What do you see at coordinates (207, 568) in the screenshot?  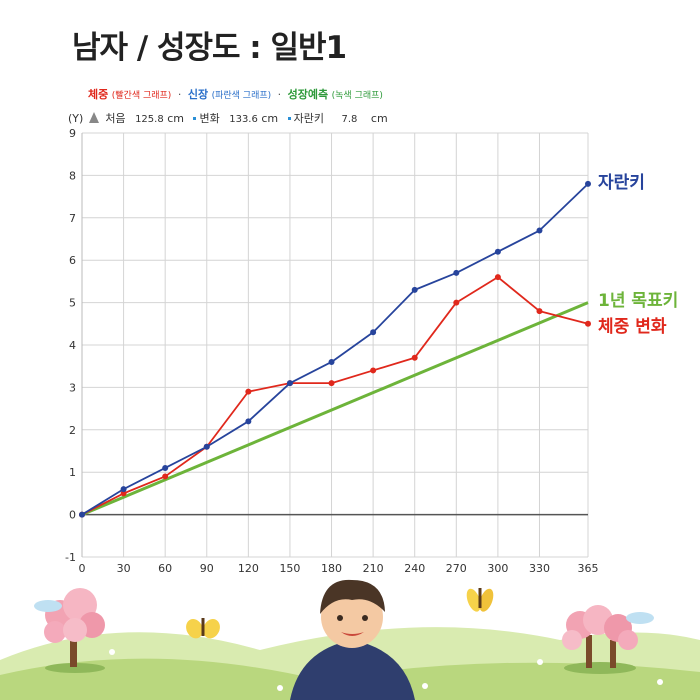 I see `x-tick-label: 90` at bounding box center [207, 568].